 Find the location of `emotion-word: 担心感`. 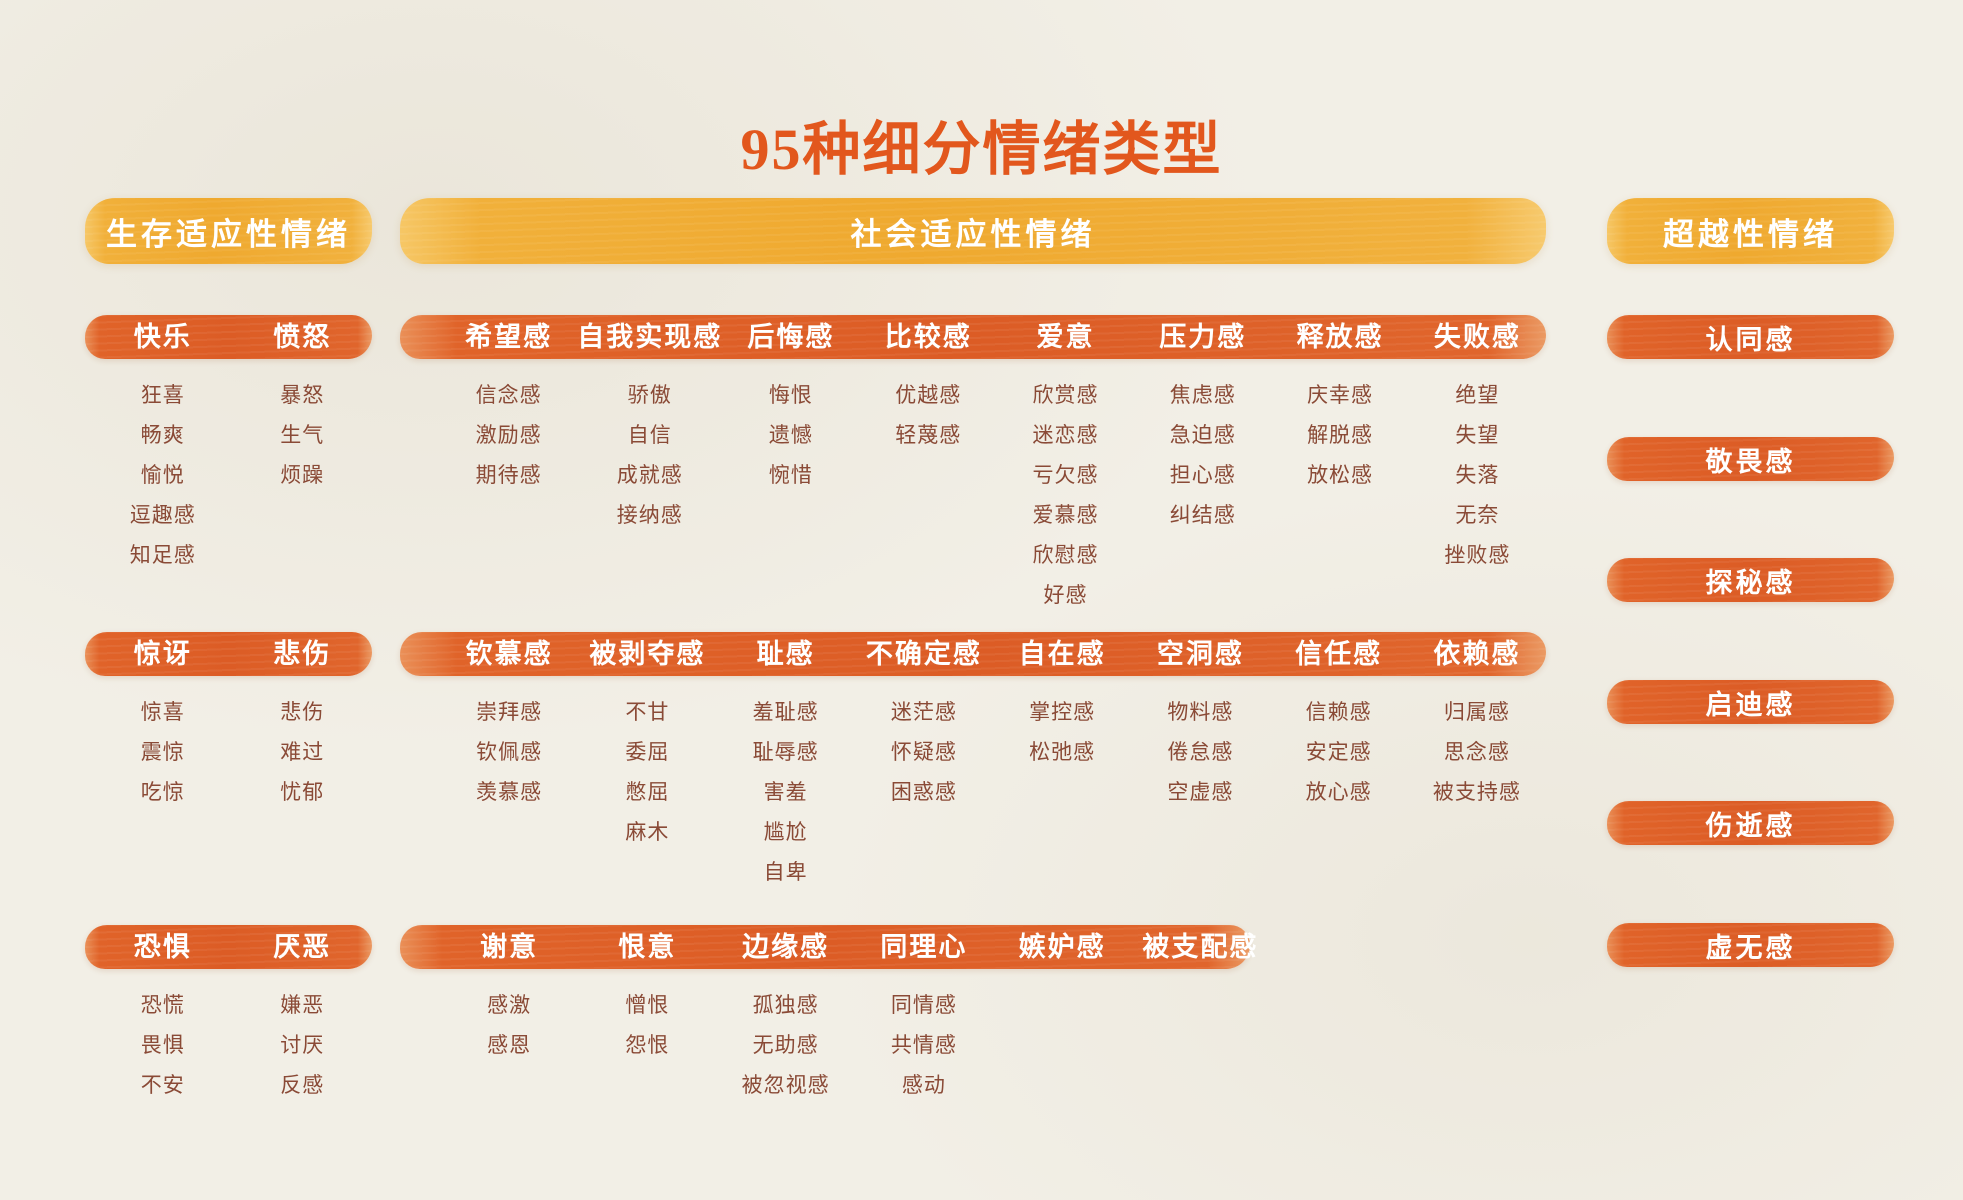

emotion-word: 担心感 is located at coordinates (1202, 475).